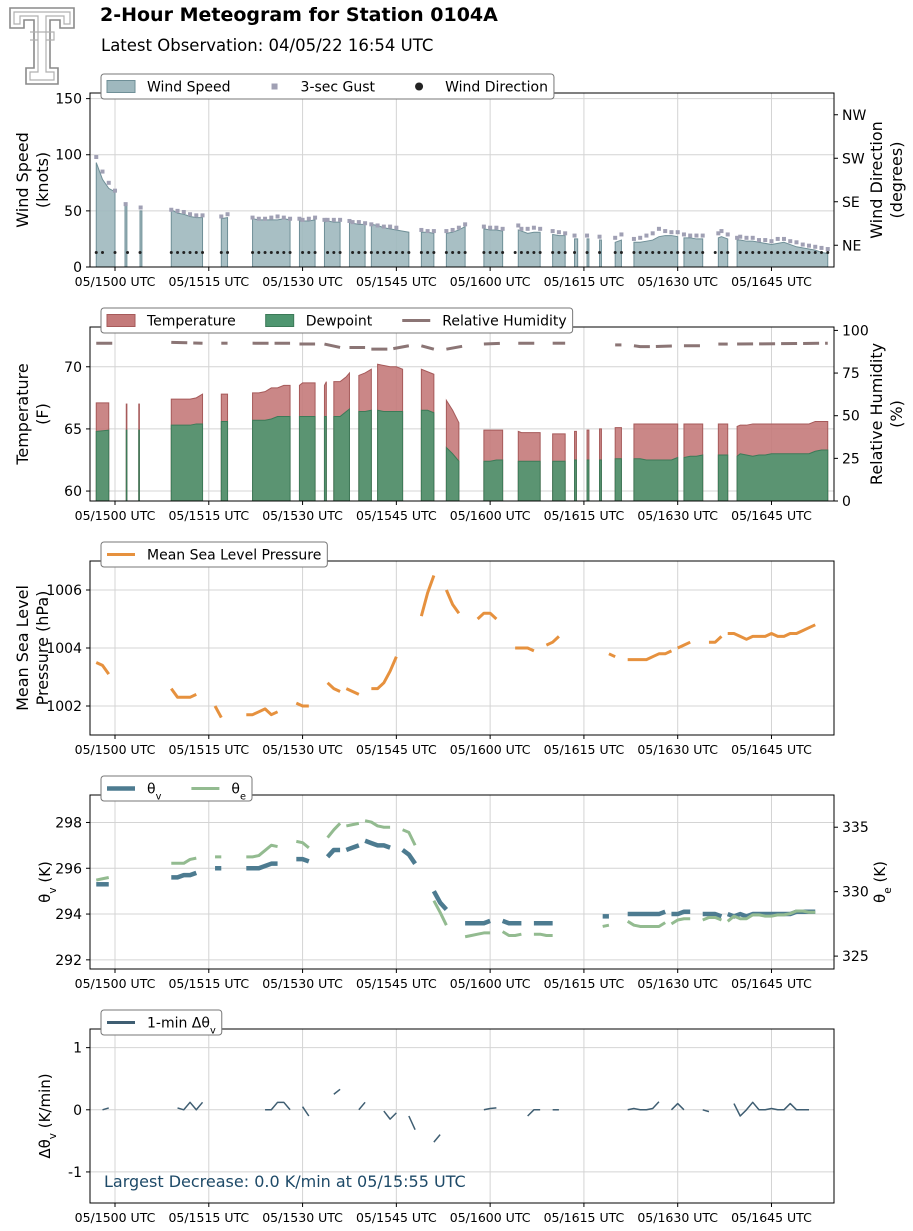  I want to click on legend-label: Temperature, so click(191, 322).